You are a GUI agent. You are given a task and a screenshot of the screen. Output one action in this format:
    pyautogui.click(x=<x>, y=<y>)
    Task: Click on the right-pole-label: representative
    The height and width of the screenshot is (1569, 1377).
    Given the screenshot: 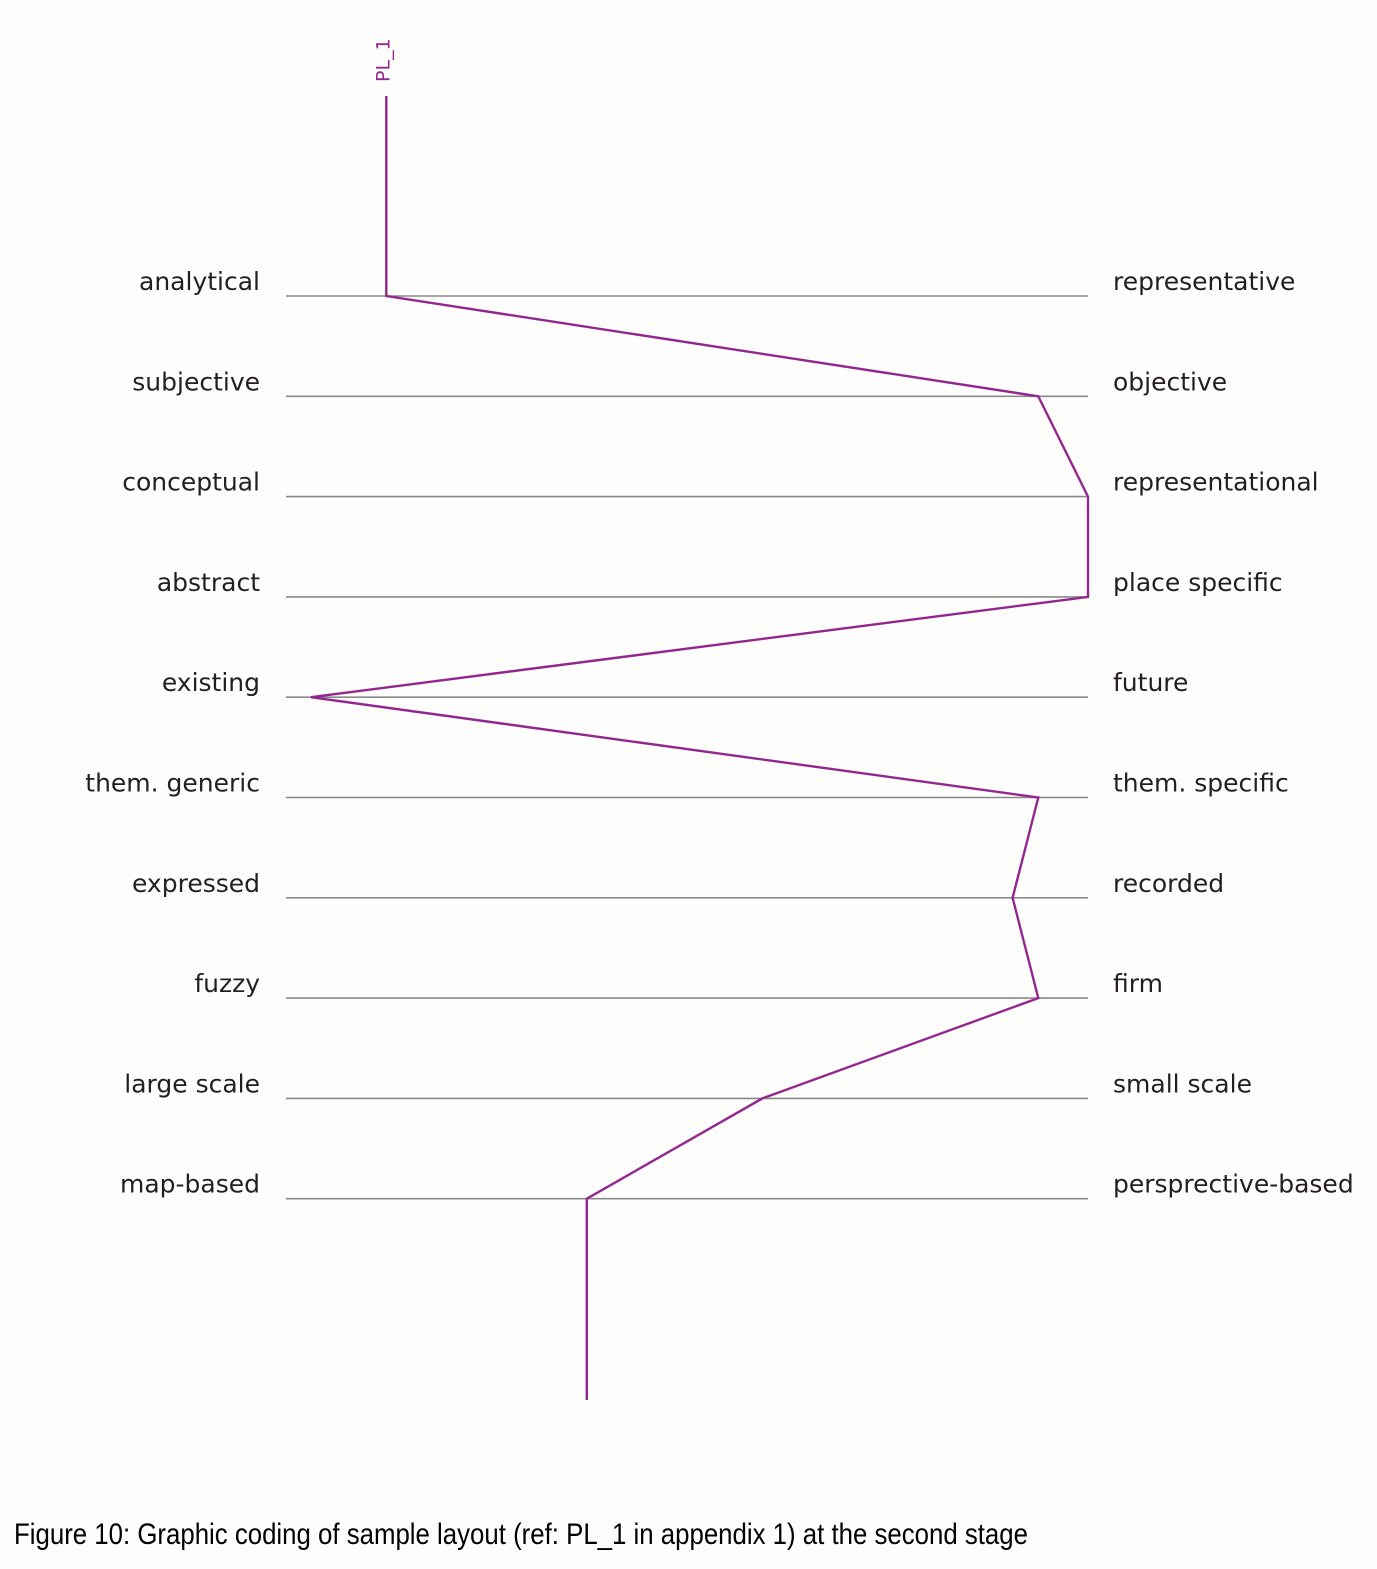 What is the action you would take?
    pyautogui.click(x=1204, y=281)
    